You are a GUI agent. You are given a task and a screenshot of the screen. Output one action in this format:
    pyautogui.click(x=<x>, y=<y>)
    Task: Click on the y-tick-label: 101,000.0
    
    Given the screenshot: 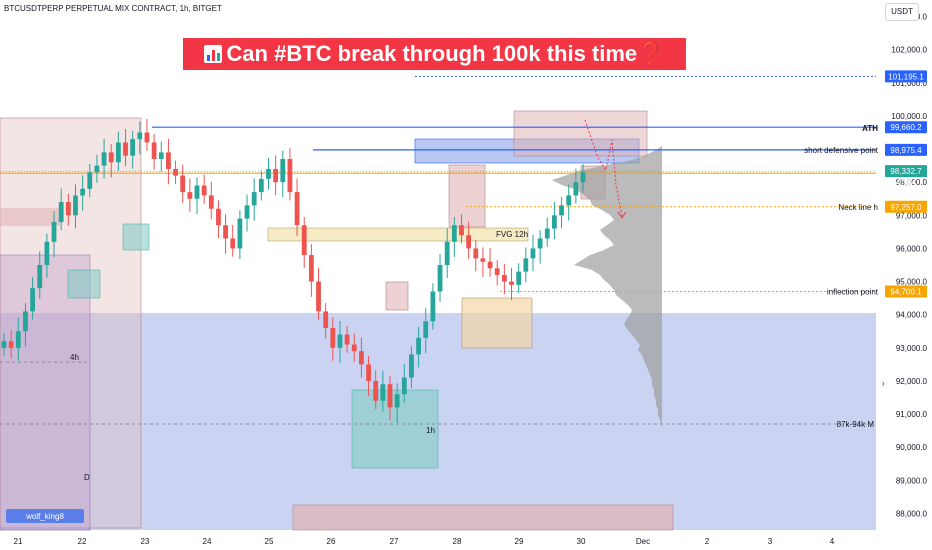 What is the action you would take?
    pyautogui.click(x=909, y=83)
    